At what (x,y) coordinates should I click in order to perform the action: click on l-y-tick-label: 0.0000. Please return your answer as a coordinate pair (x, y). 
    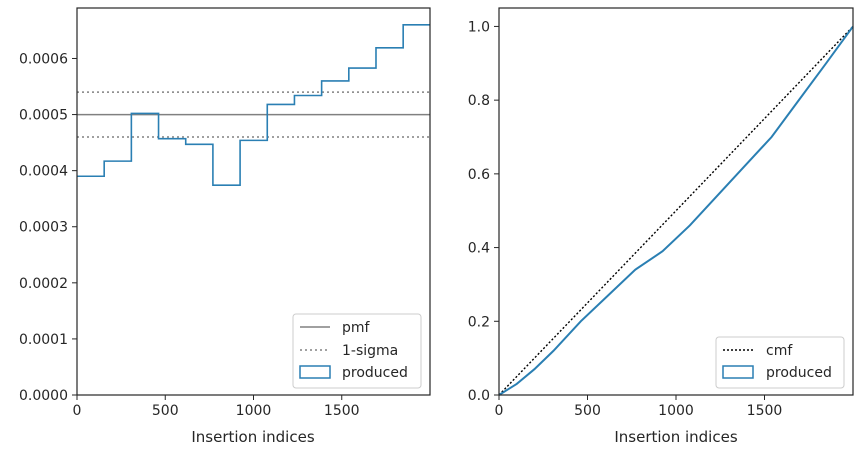
    Looking at the image, I should click on (43, 396).